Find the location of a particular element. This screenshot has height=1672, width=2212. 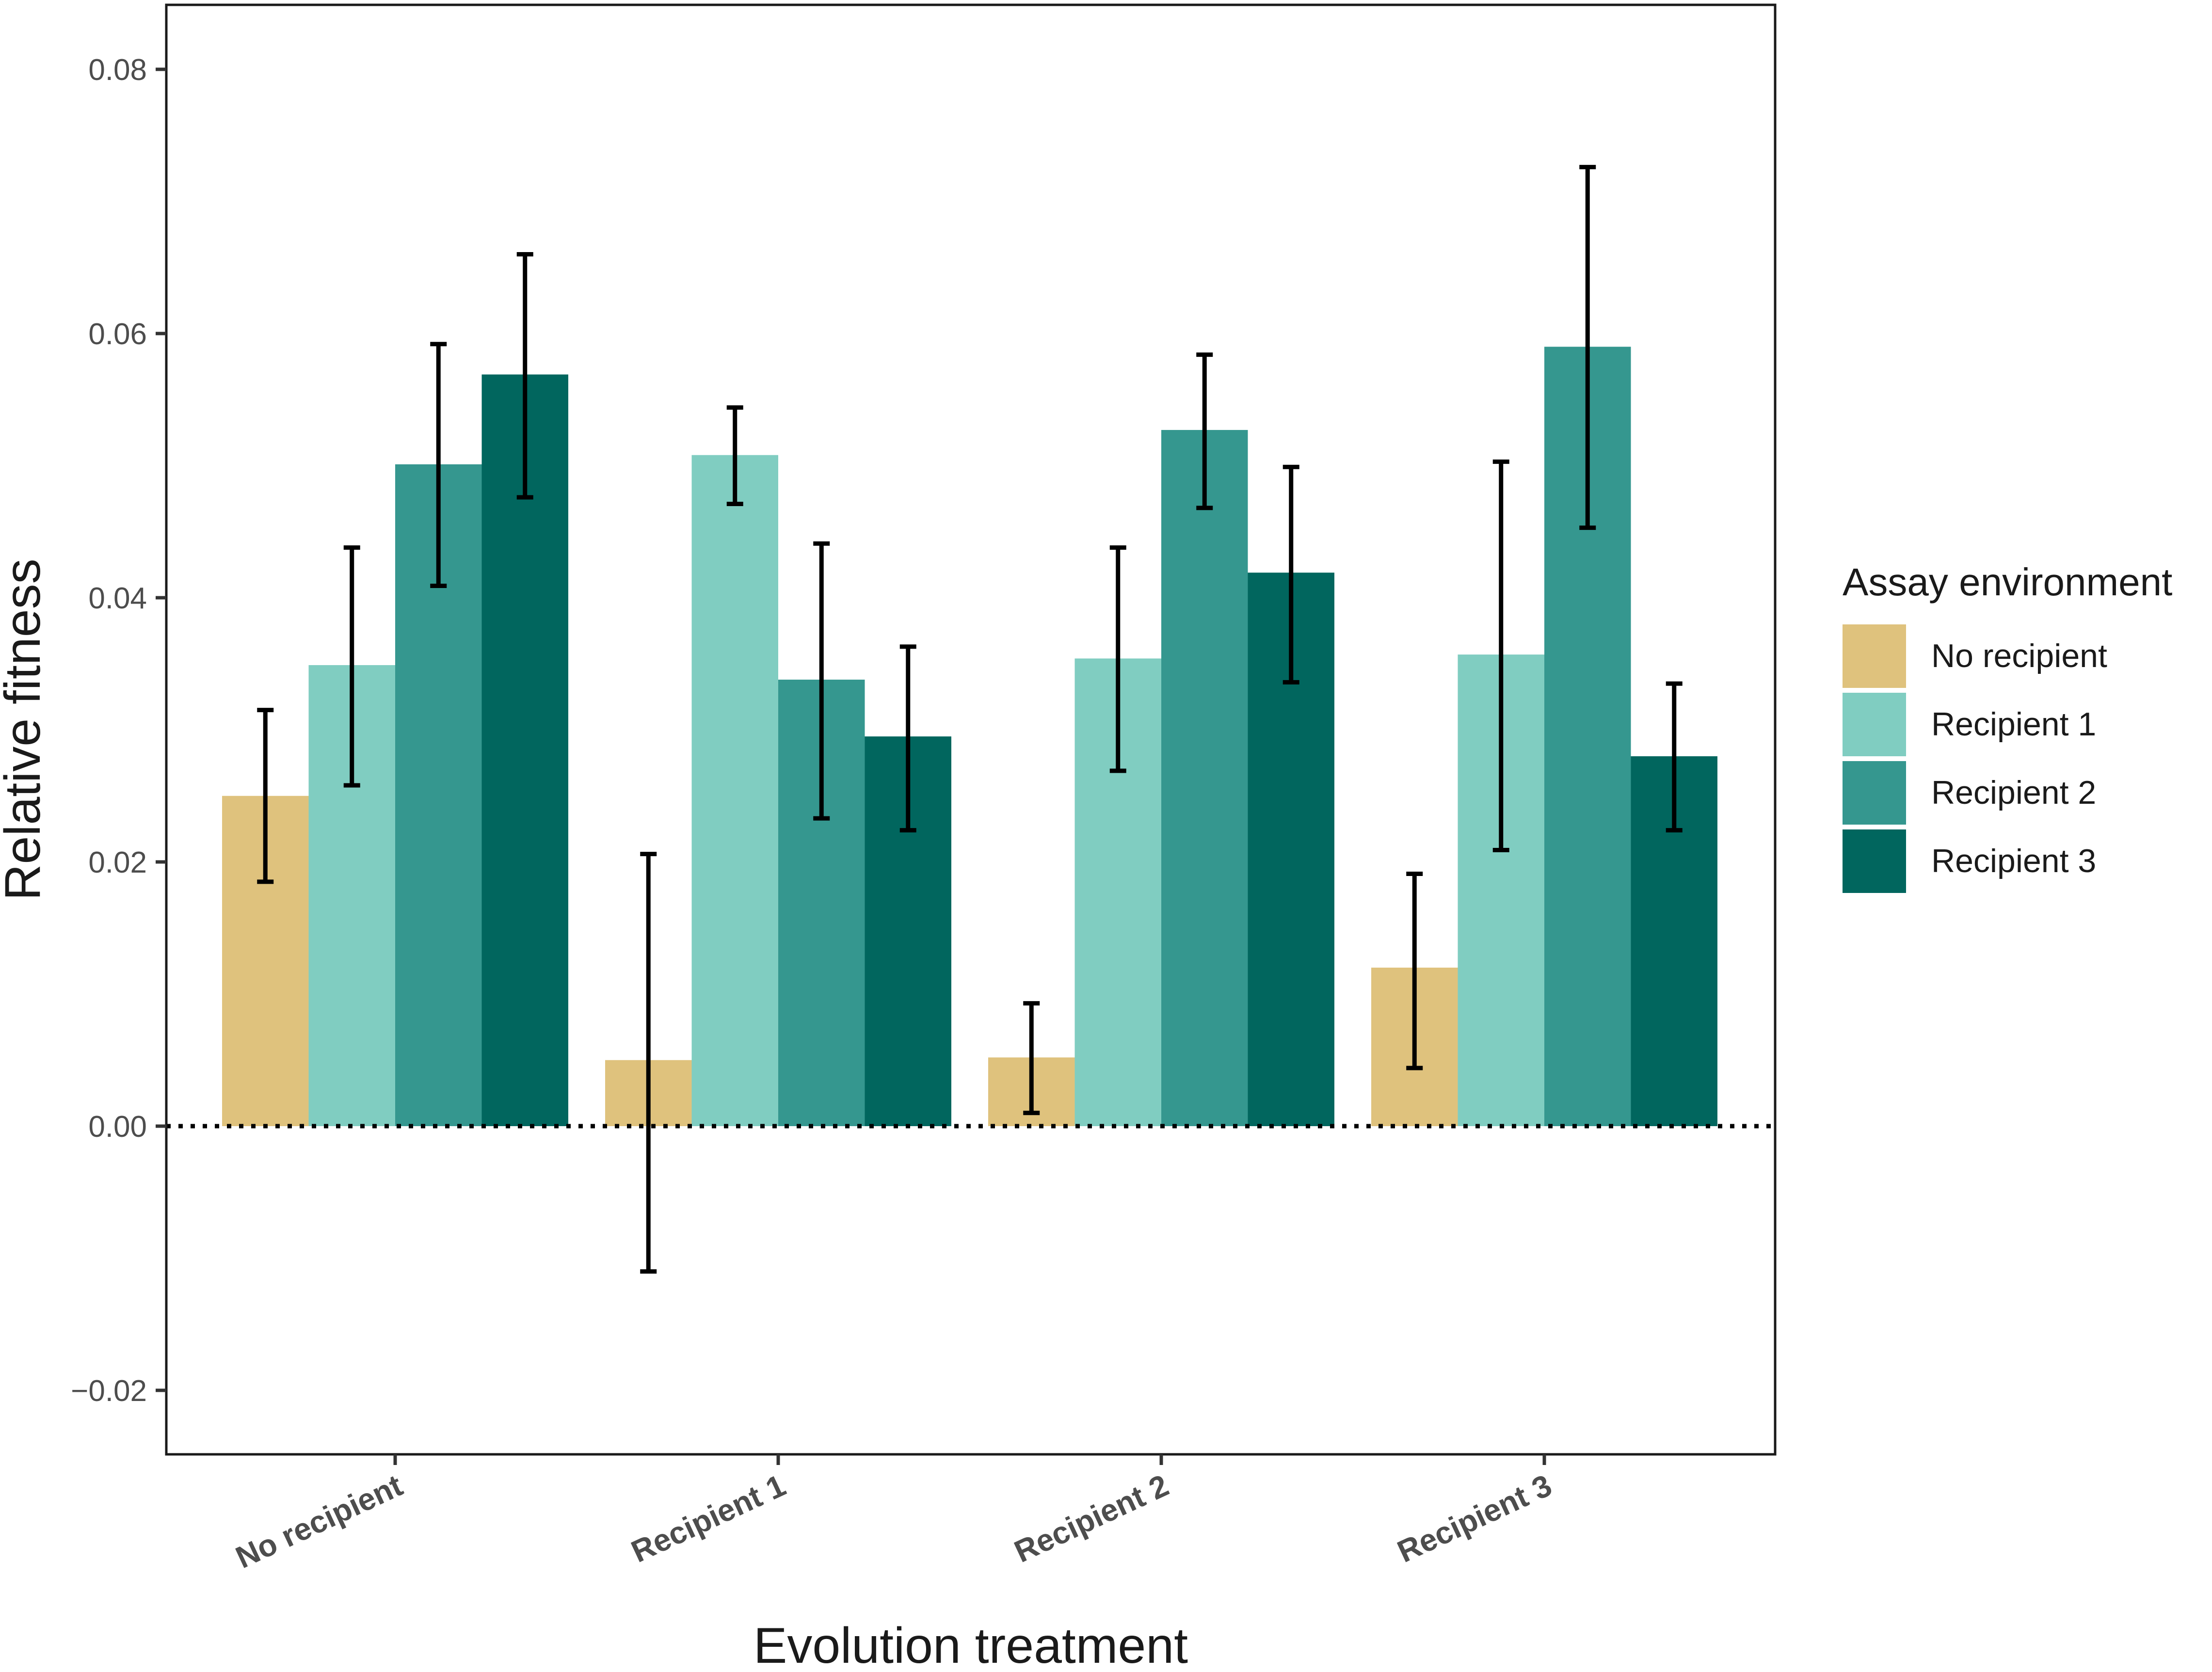

y-tick-label: 0.08 is located at coordinates (117, 70).